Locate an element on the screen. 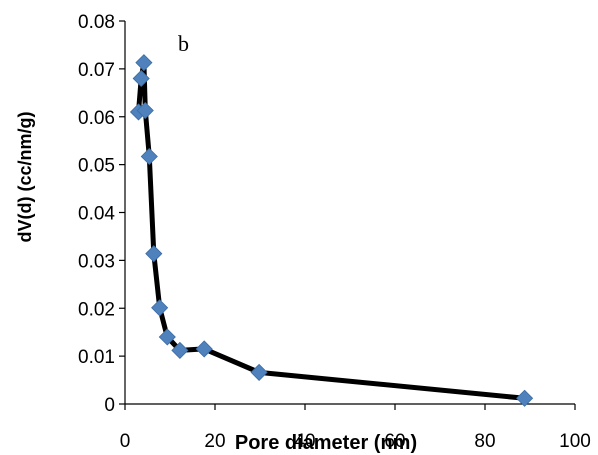 This screenshot has height=455, width=598. y-ticks: 0 0.01 0.02 0.03 0.04 0.05 0.06 0.07 0.08 is located at coordinates (101, 214).